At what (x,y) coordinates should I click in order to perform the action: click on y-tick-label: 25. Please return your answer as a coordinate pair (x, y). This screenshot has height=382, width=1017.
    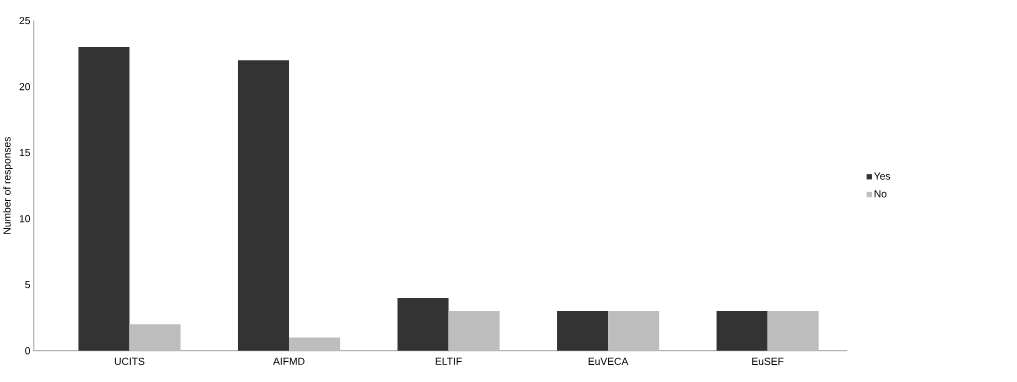
    Looking at the image, I should click on (25, 21).